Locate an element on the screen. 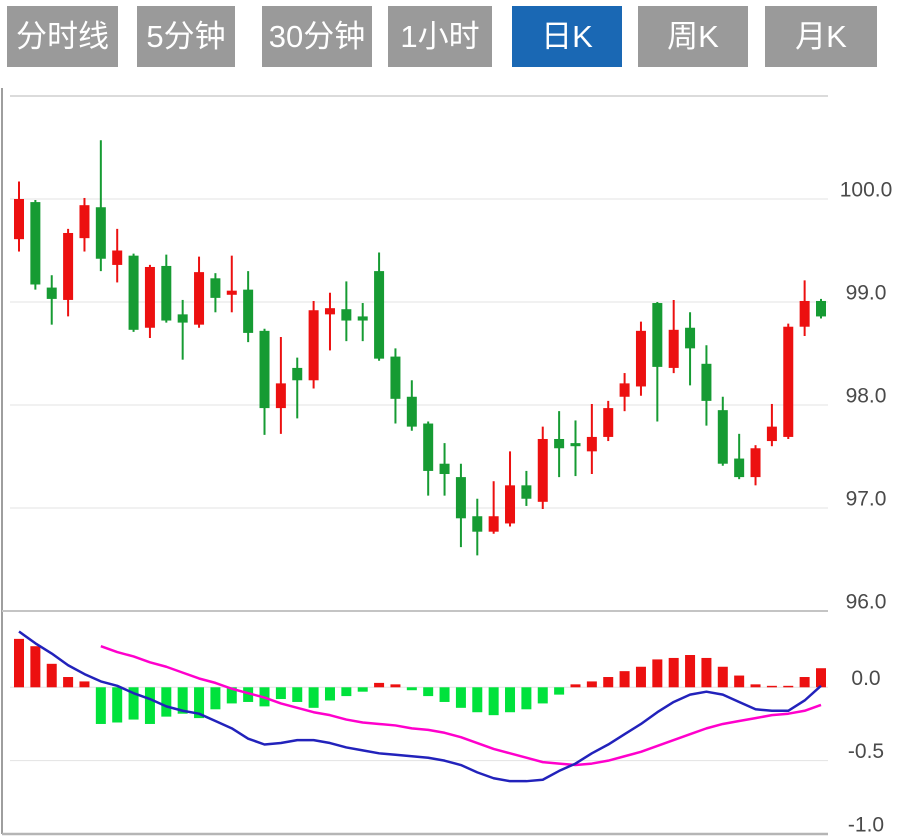 The width and height of the screenshot is (912, 836). price-axis-label: 98.0 is located at coordinates (866, 396).